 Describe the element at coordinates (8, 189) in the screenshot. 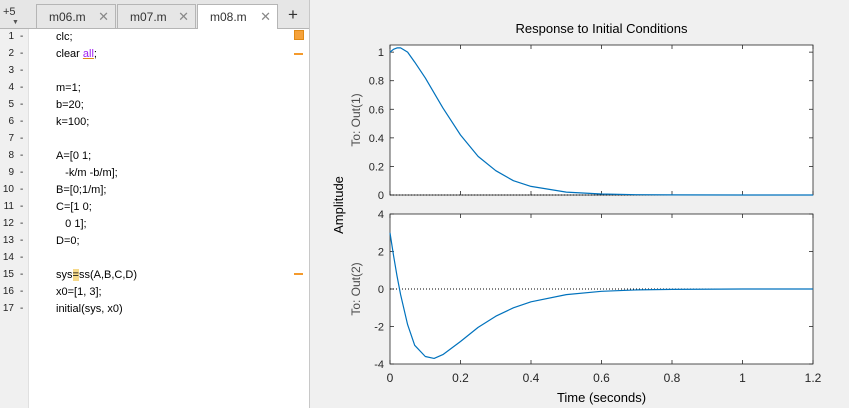

I see `line-number: 10` at that location.